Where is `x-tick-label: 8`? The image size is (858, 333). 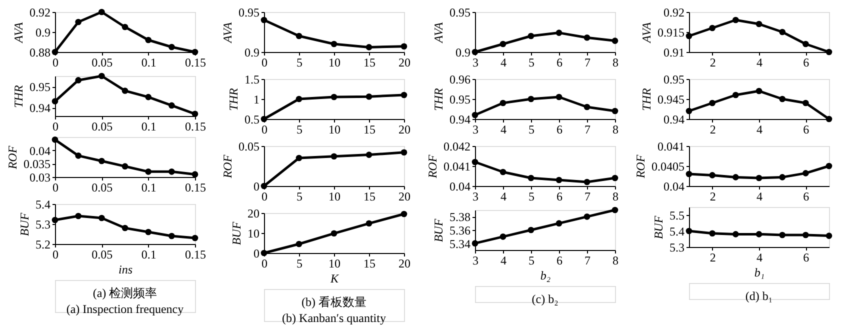
x-tick-label: 8 is located at coordinates (615, 261).